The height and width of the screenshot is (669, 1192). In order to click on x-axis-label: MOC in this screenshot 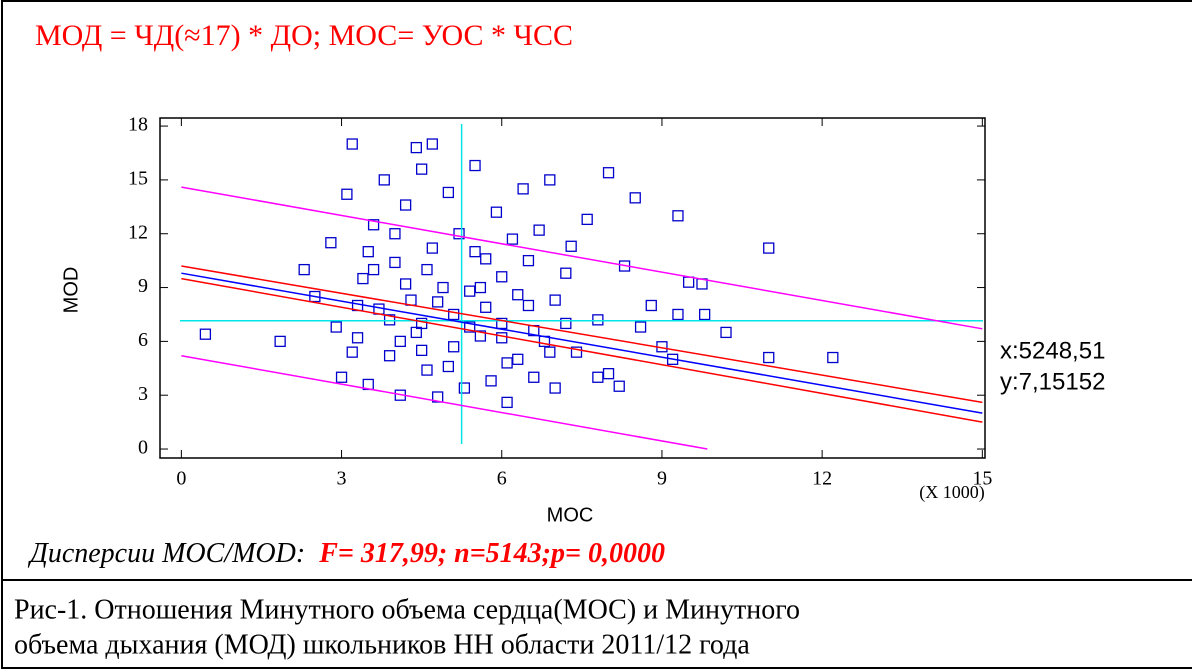, I will do `click(570, 515)`.